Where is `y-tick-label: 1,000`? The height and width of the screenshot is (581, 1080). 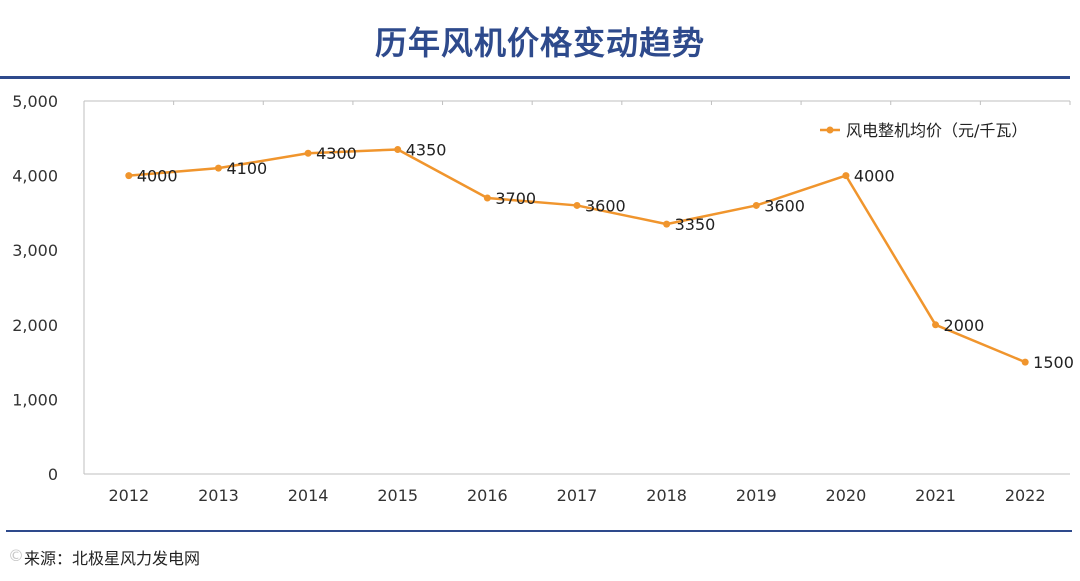 y-tick-label: 1,000 is located at coordinates (35, 399).